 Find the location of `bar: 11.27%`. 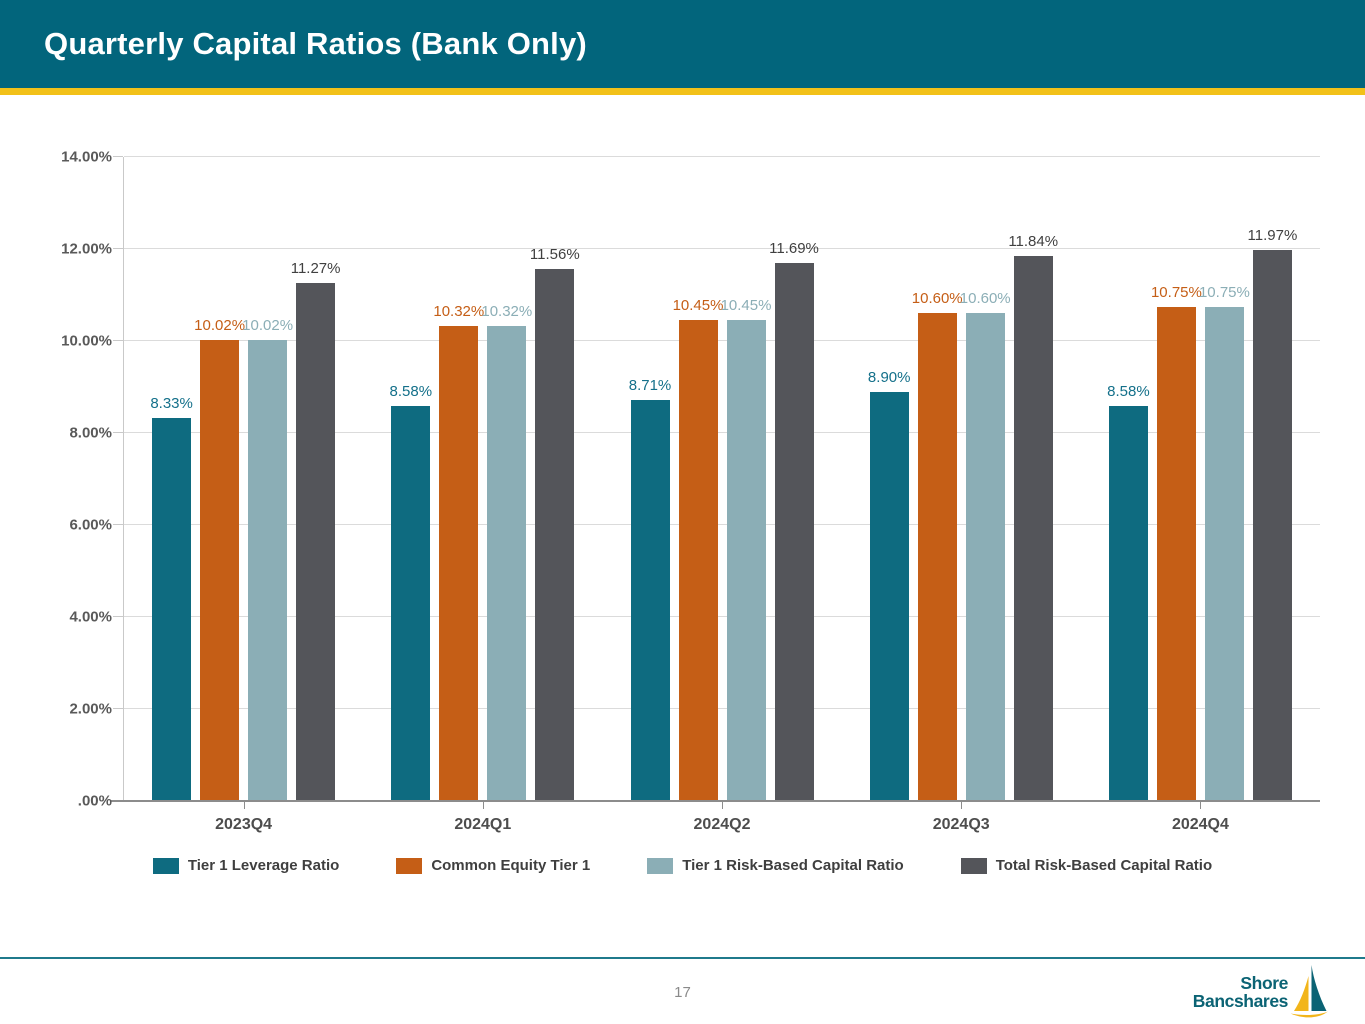

bar: 11.27% is located at coordinates (315, 530).